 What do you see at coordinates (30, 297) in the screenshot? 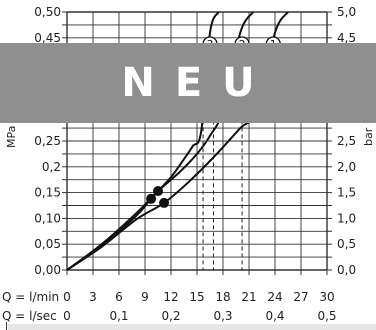
I see `x-axis-label-min: Q = l/min` at bounding box center [30, 297].